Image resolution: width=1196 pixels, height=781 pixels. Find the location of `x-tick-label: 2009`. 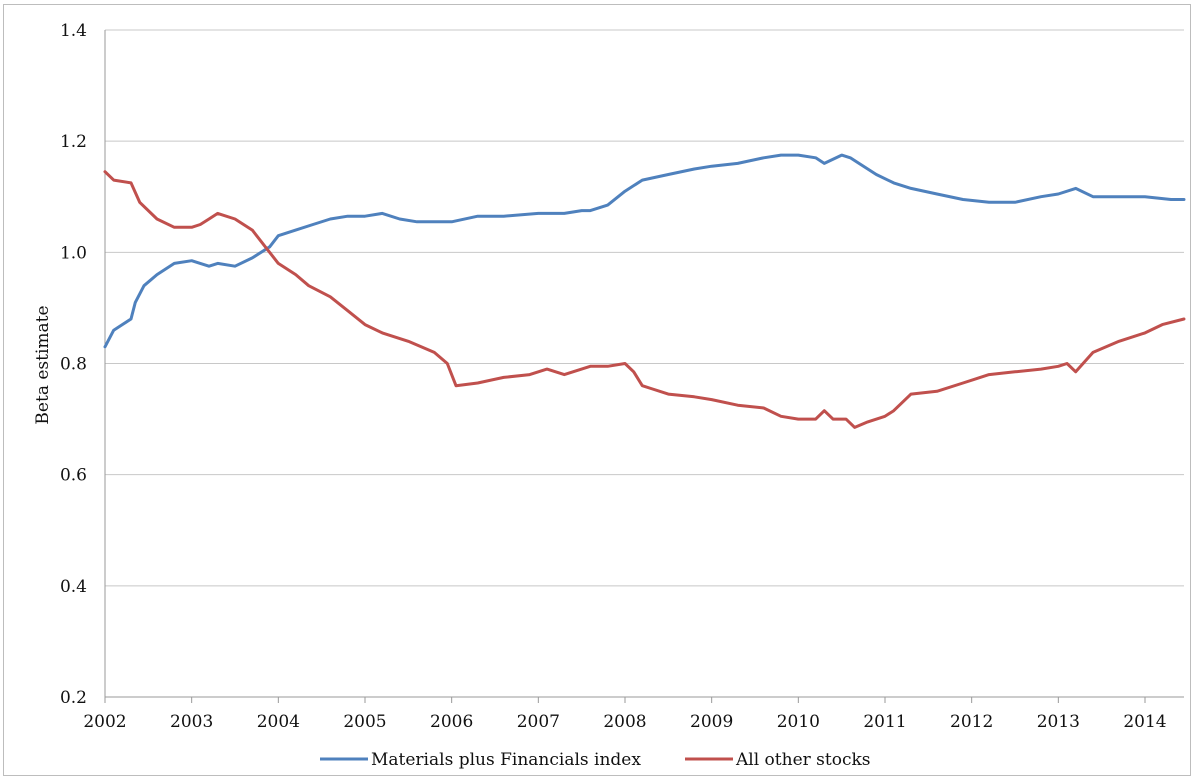

x-tick-label: 2009 is located at coordinates (711, 722).